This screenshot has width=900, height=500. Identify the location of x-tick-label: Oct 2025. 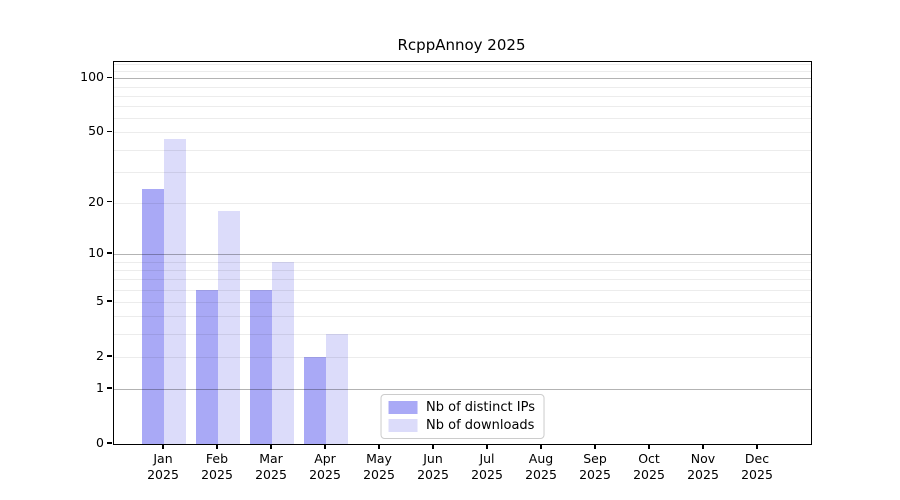
(649, 467).